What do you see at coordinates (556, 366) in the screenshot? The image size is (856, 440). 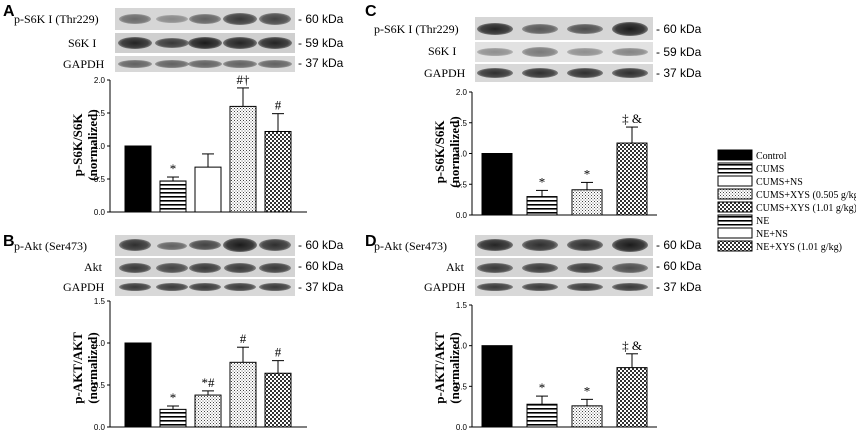 I see `plot-d: 0.0 0.5 1.0 1.5 * * ‡ &` at bounding box center [556, 366].